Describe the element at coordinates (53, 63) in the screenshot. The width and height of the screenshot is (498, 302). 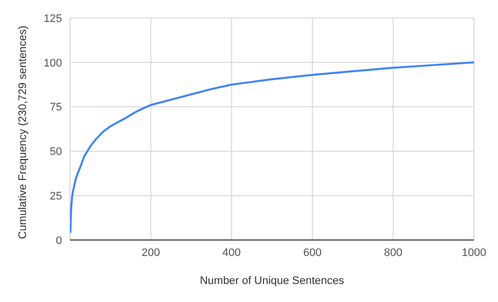
I see `y-tick-label: 100` at that location.